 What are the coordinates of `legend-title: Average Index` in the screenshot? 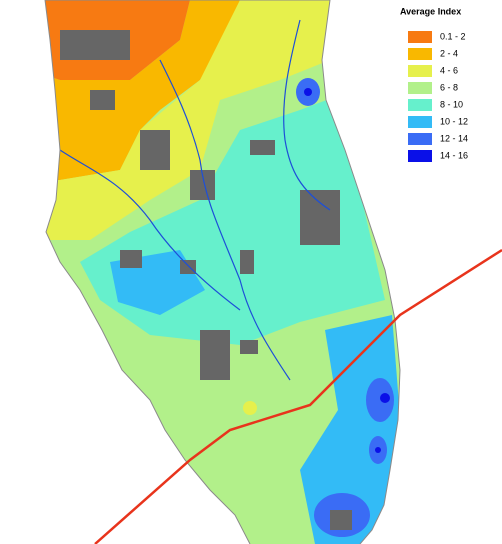 It's located at (430, 11).